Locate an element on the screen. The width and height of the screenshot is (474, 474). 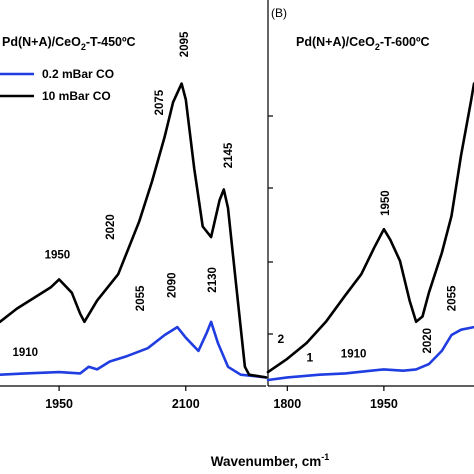
panel-label: (B) is located at coordinates (279, 13).